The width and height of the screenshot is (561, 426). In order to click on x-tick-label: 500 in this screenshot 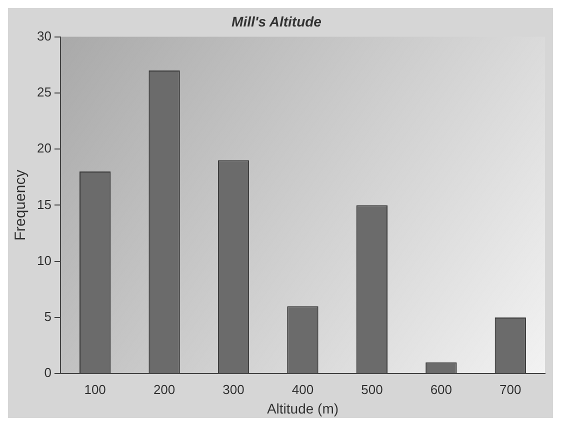, I will do `click(372, 389)`.